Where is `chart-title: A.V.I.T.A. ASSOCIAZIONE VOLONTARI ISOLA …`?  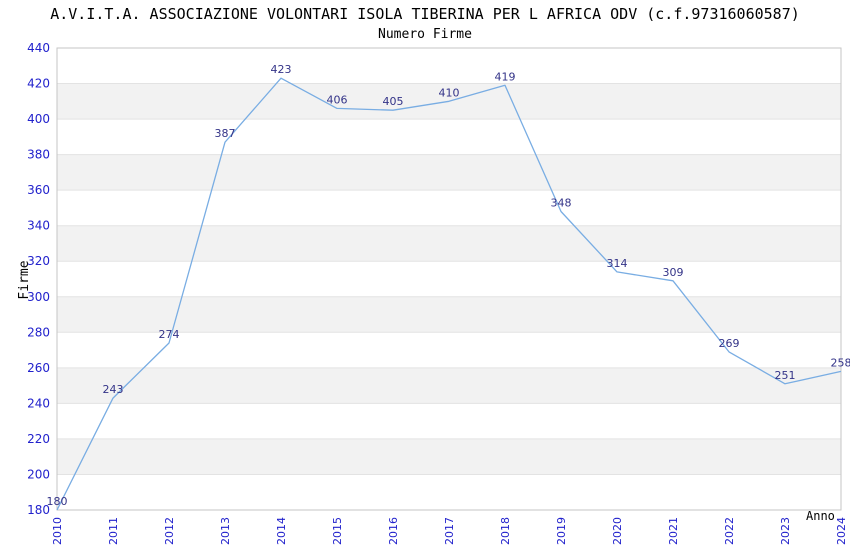 chart-title: A.V.I.T.A. ASSOCIAZIONE VOLONTARI ISOLA … is located at coordinates (425, 14).